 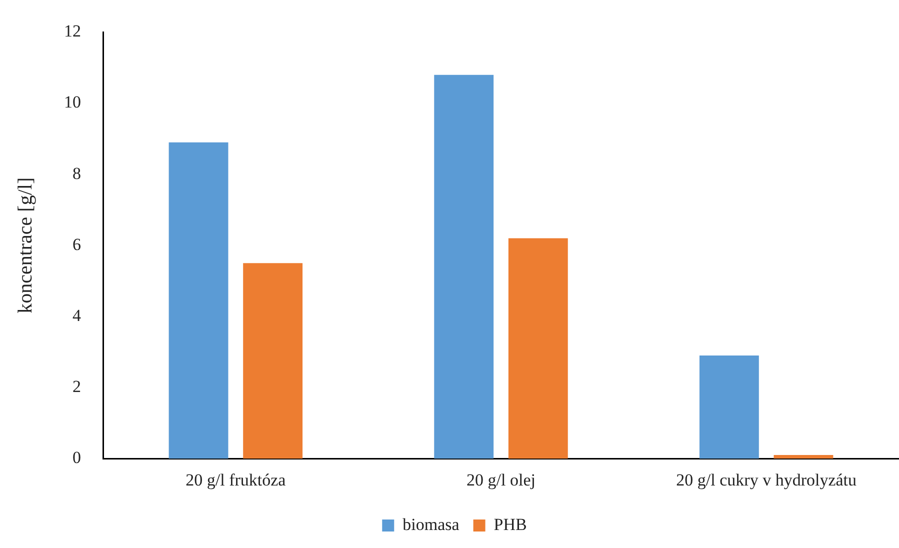 What do you see at coordinates (767, 480) in the screenshot?
I see `x-tick-label: 20 g/l cukry v hydrolyzátu` at bounding box center [767, 480].